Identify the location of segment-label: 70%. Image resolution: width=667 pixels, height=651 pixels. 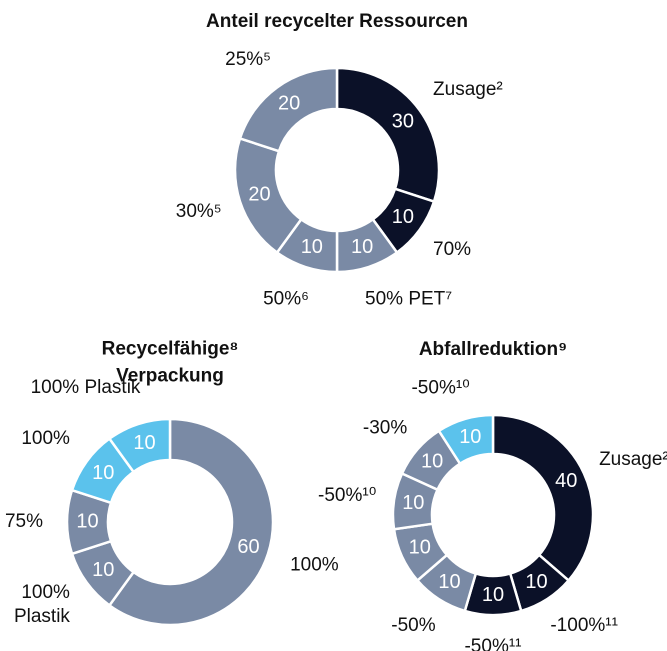
(452, 249).